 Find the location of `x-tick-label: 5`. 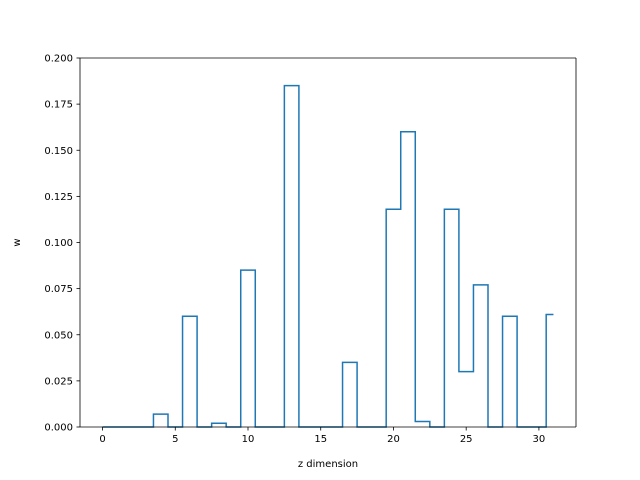

x-tick-label: 5 is located at coordinates (175, 439).